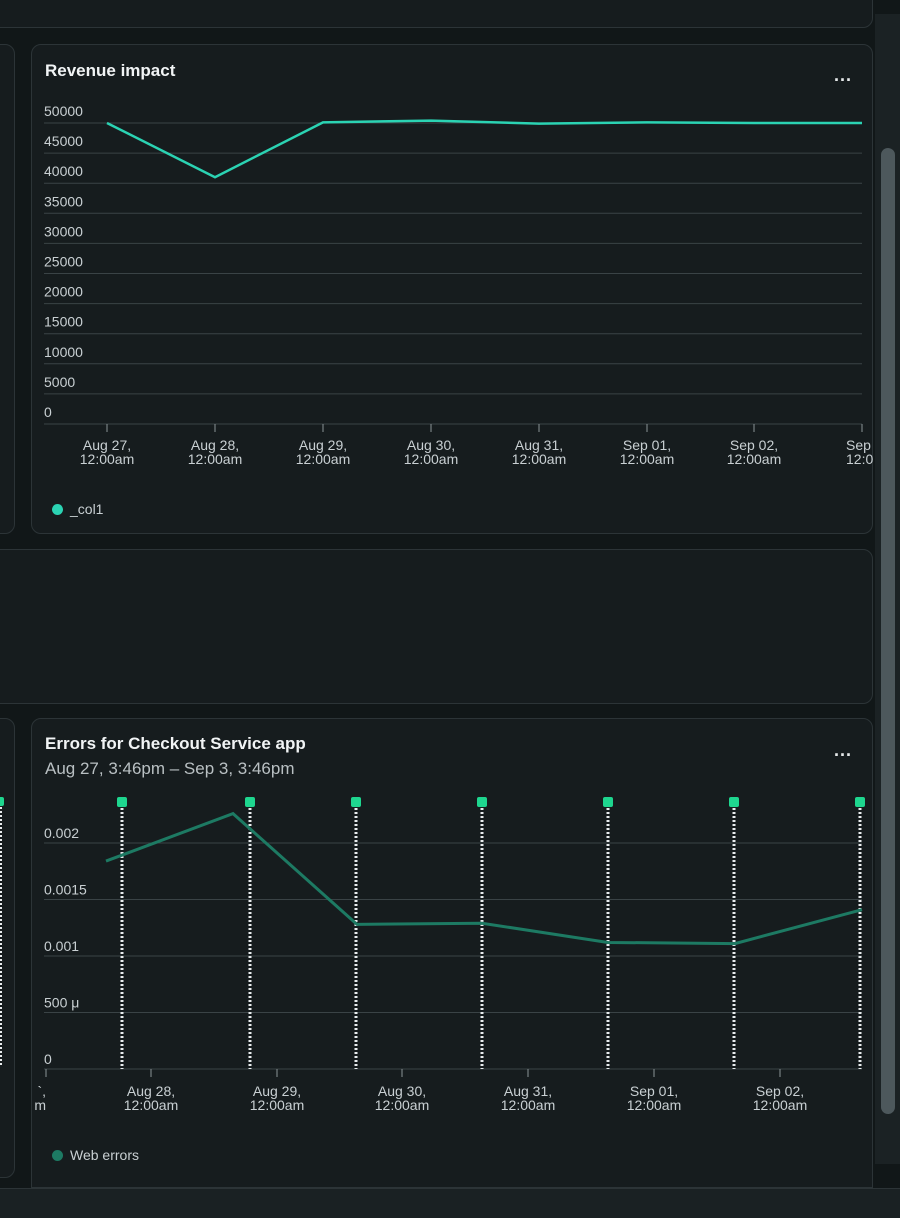 Image resolution: width=900 pixels, height=1218 pixels. What do you see at coordinates (859, 459) in the screenshot?
I see `revenue-xtick-label-line2: 12:0` at bounding box center [859, 459].